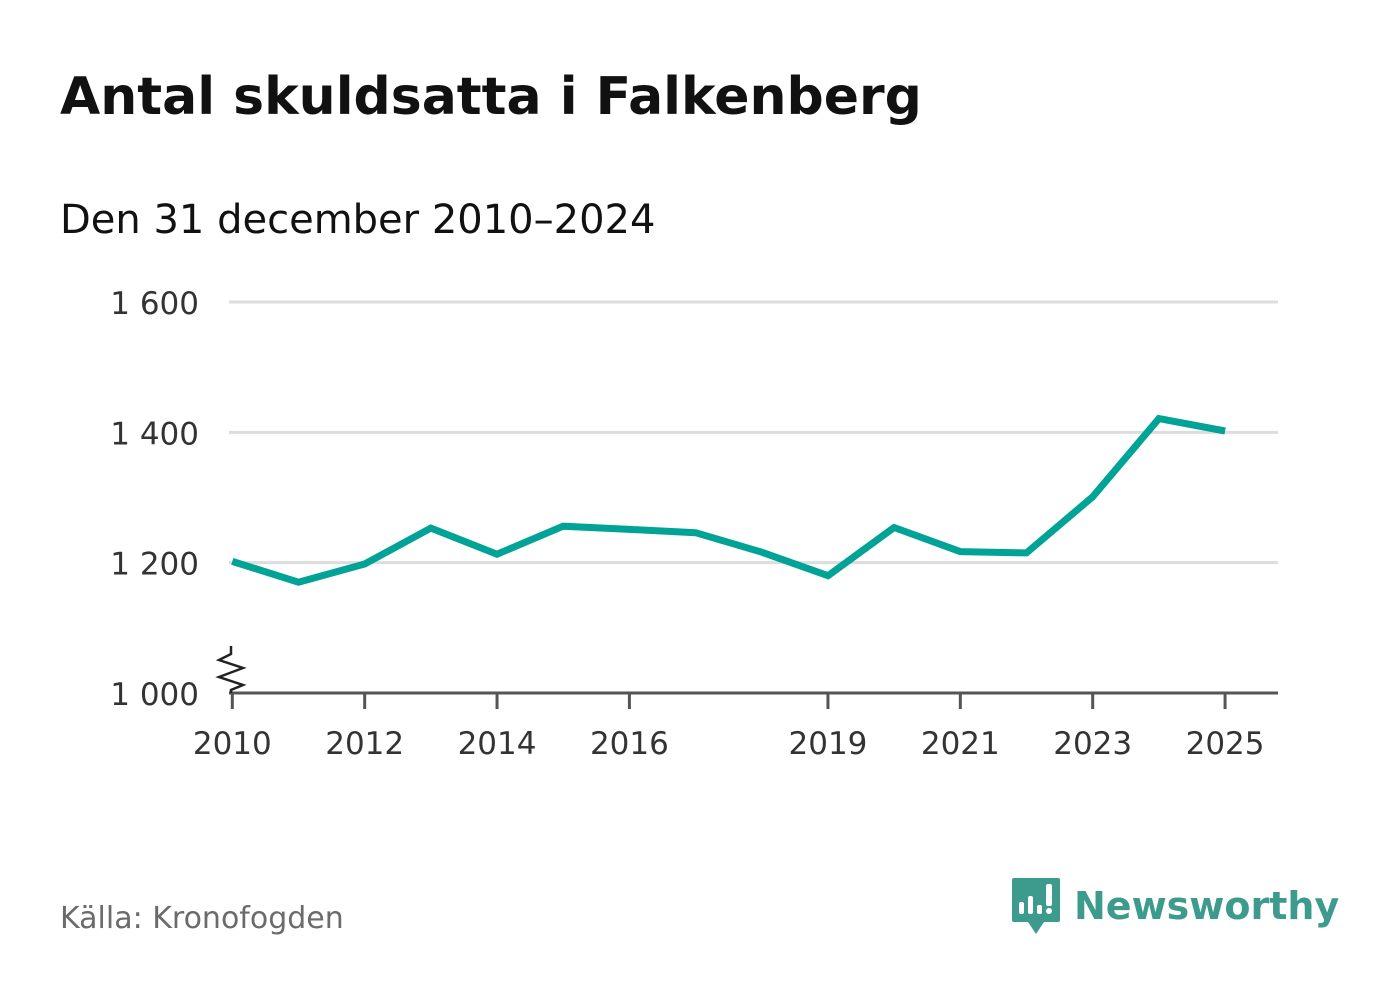 The height and width of the screenshot is (999, 1382). What do you see at coordinates (960, 744) in the screenshot?
I see `x-tick-label: 2021` at bounding box center [960, 744].